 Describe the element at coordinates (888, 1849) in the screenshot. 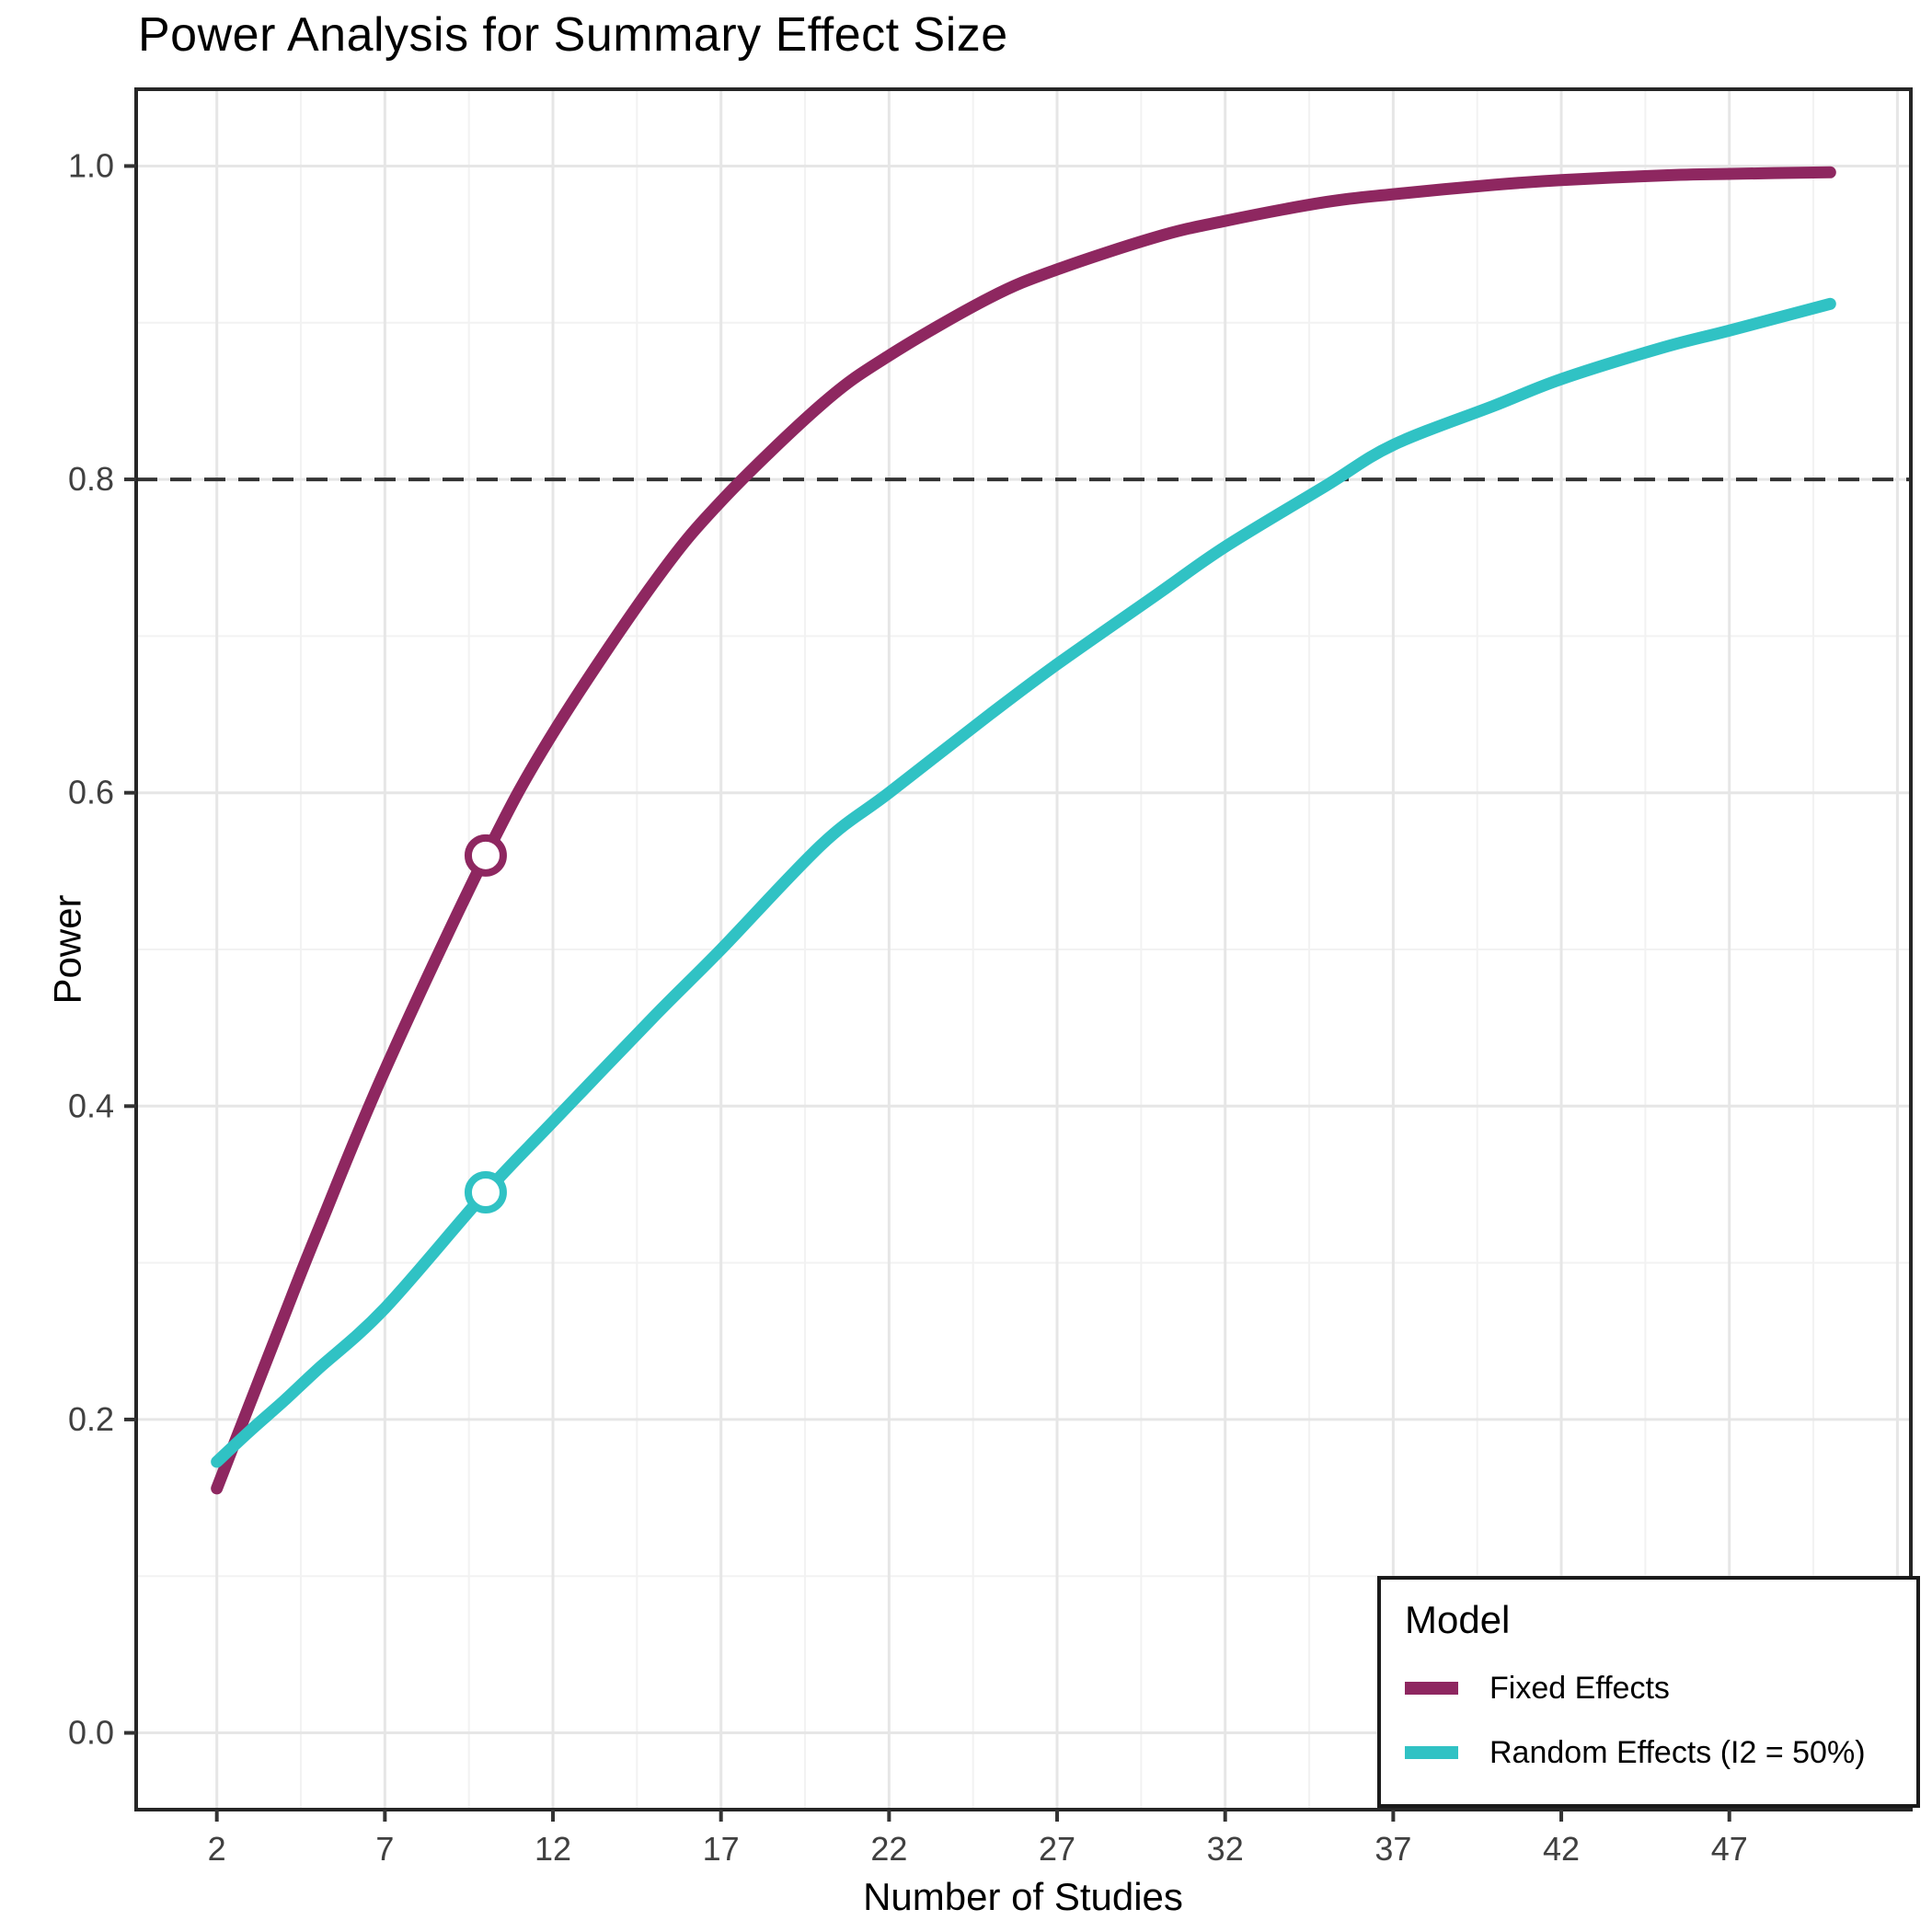

I see `x-tick-label: 22` at that location.